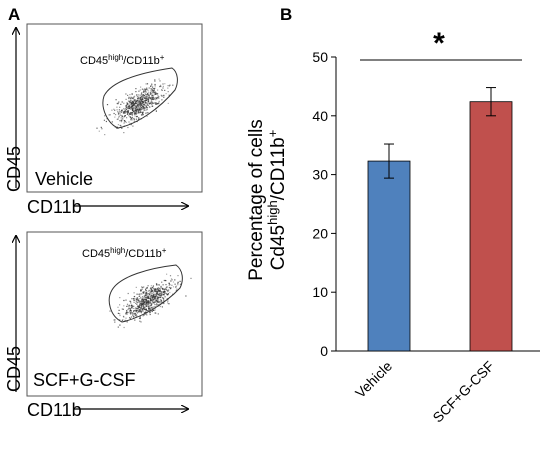 The width and height of the screenshot is (550, 459). Describe the element at coordinates (439, 43) in the screenshot. I see `significance-star: *` at that location.